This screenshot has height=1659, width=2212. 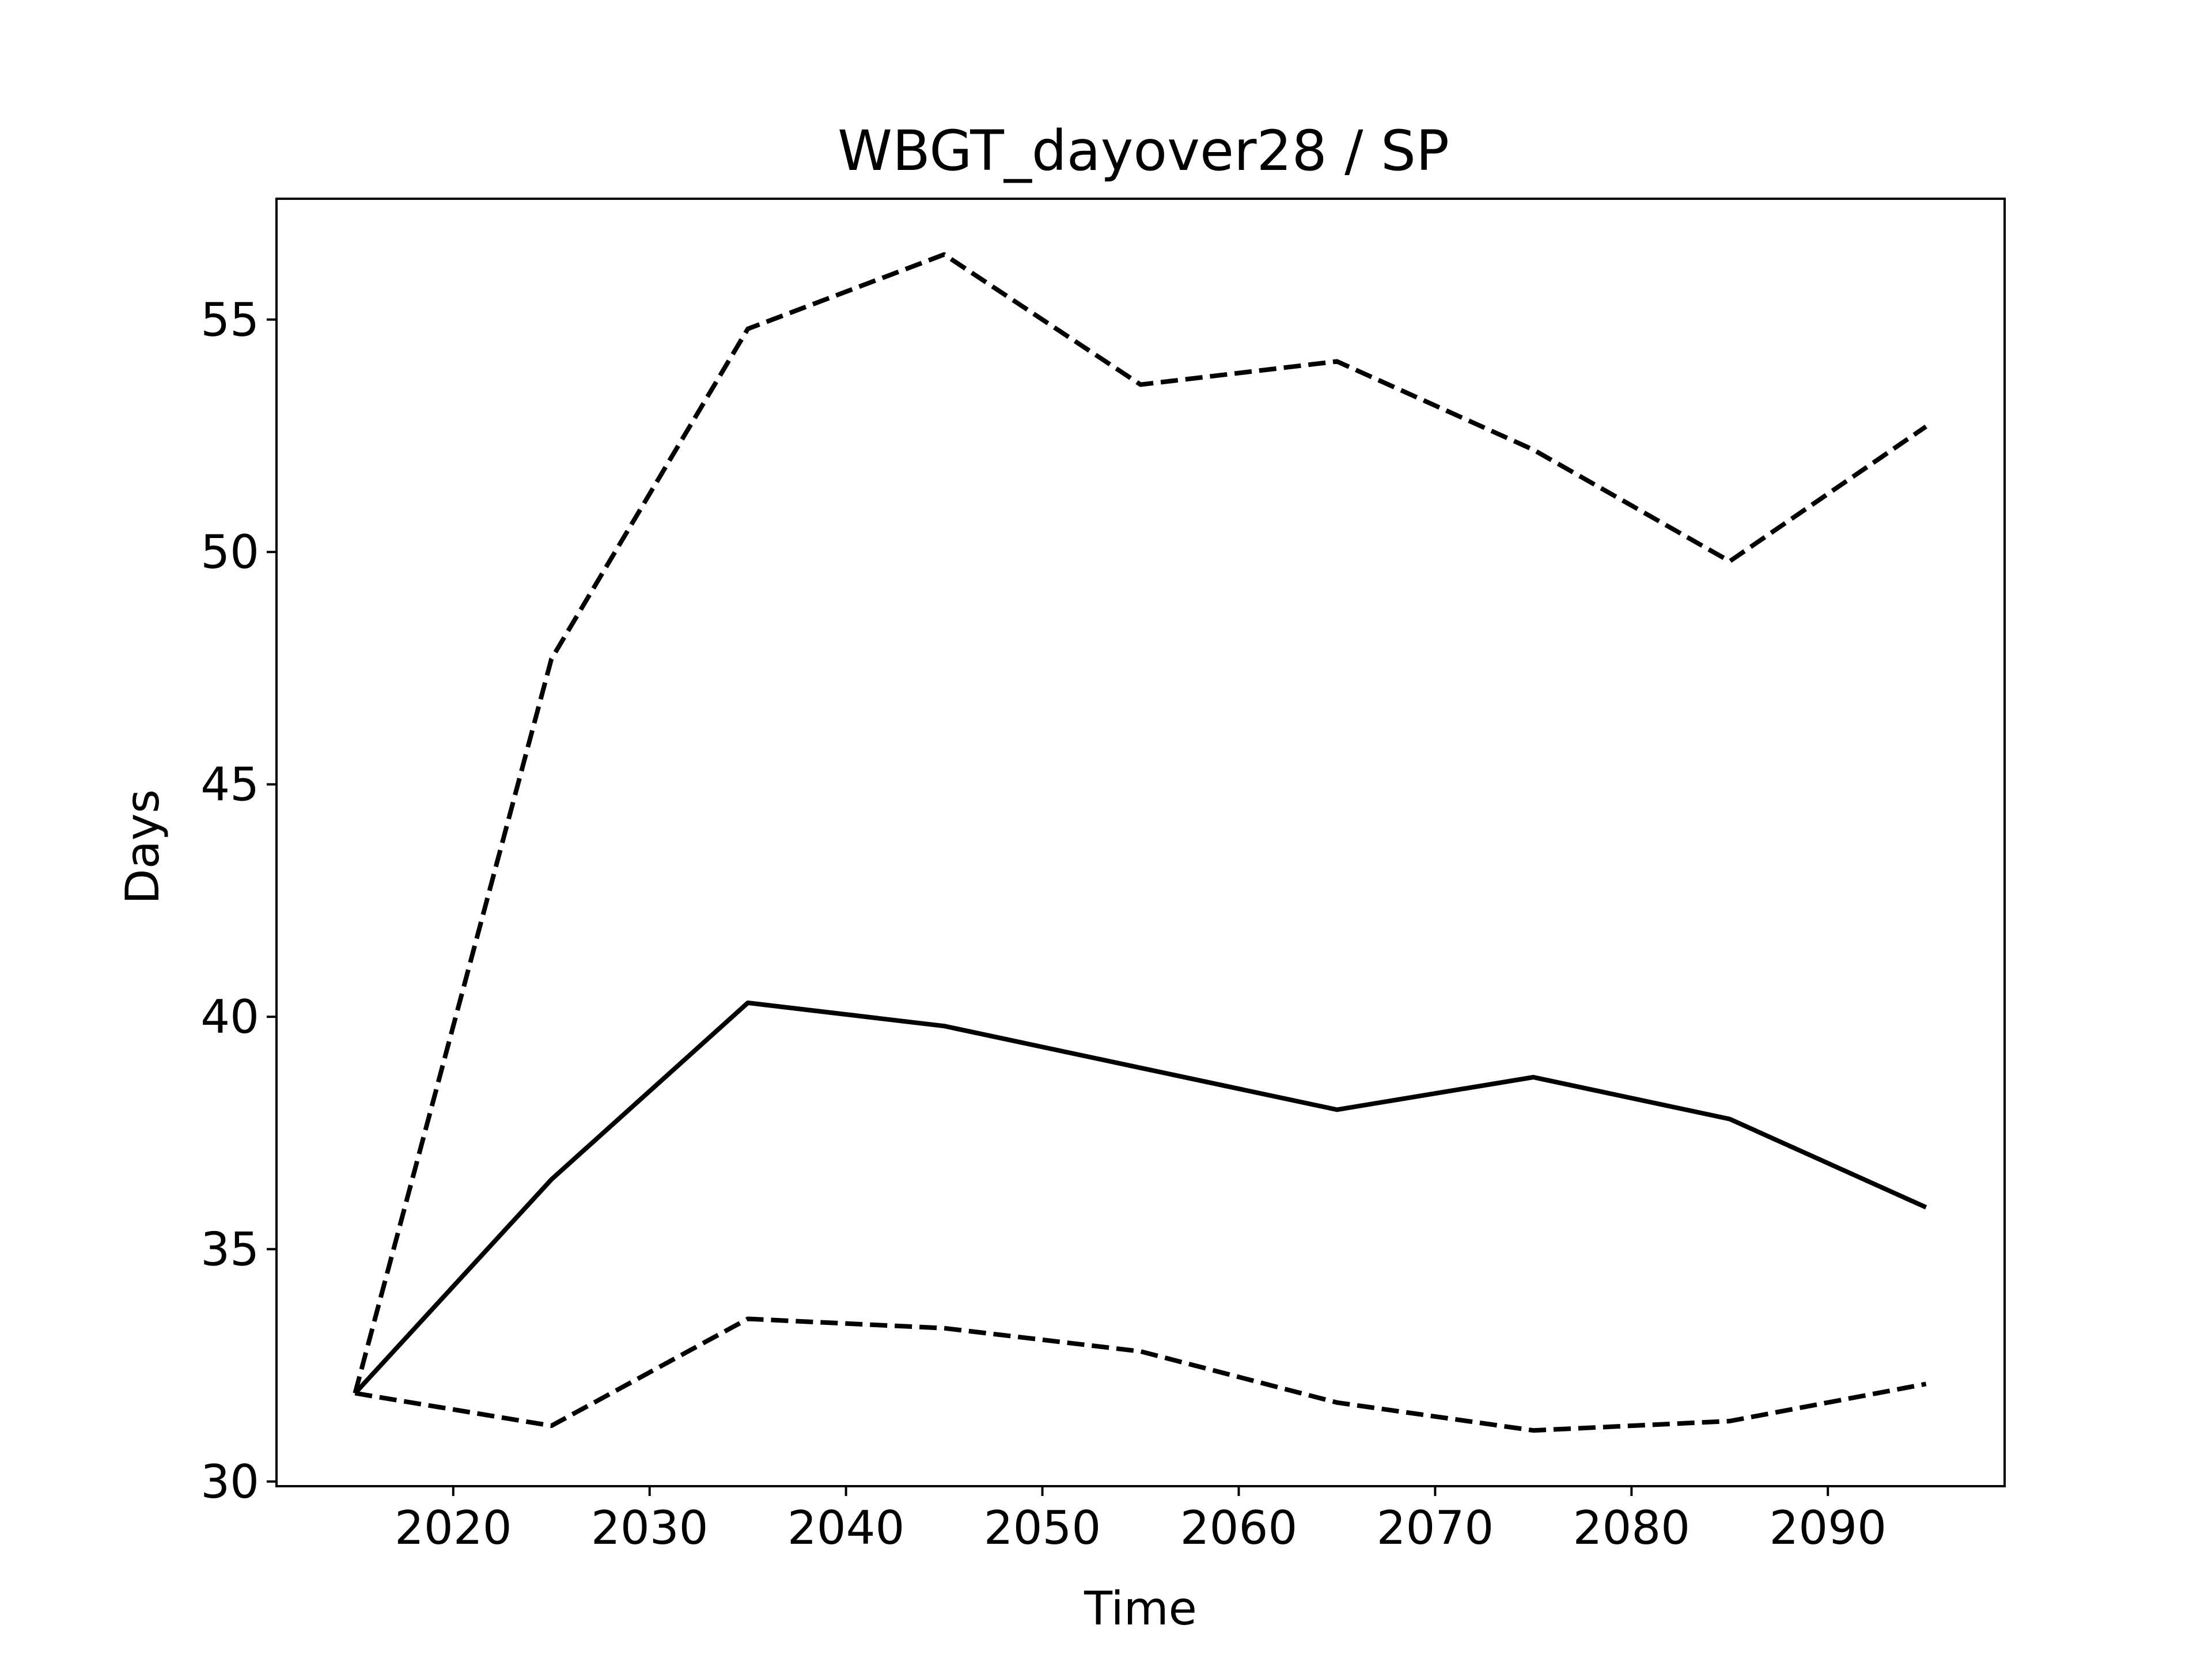 I want to click on x-tick-label: 2080, so click(x=1631, y=1528).